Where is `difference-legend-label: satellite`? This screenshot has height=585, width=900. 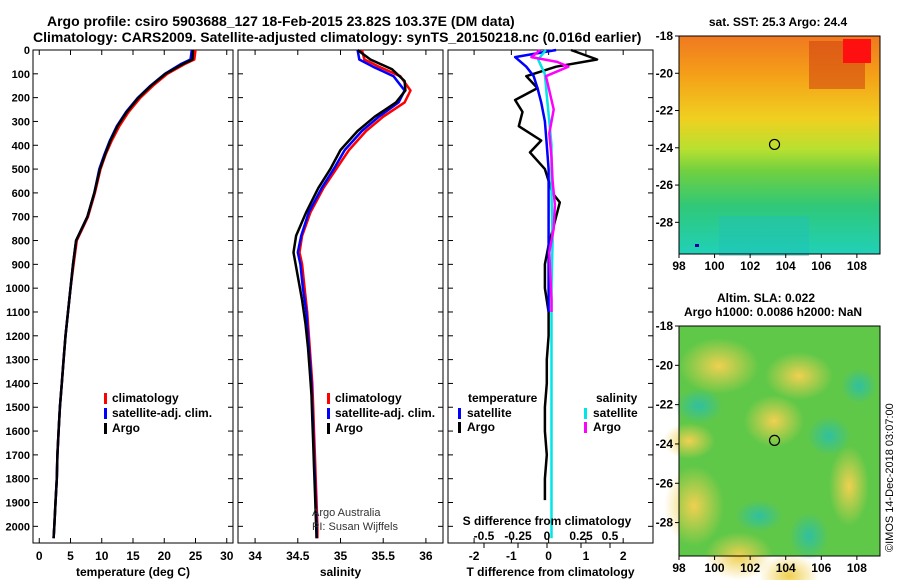
difference-legend-label: satellite is located at coordinates (489, 413).